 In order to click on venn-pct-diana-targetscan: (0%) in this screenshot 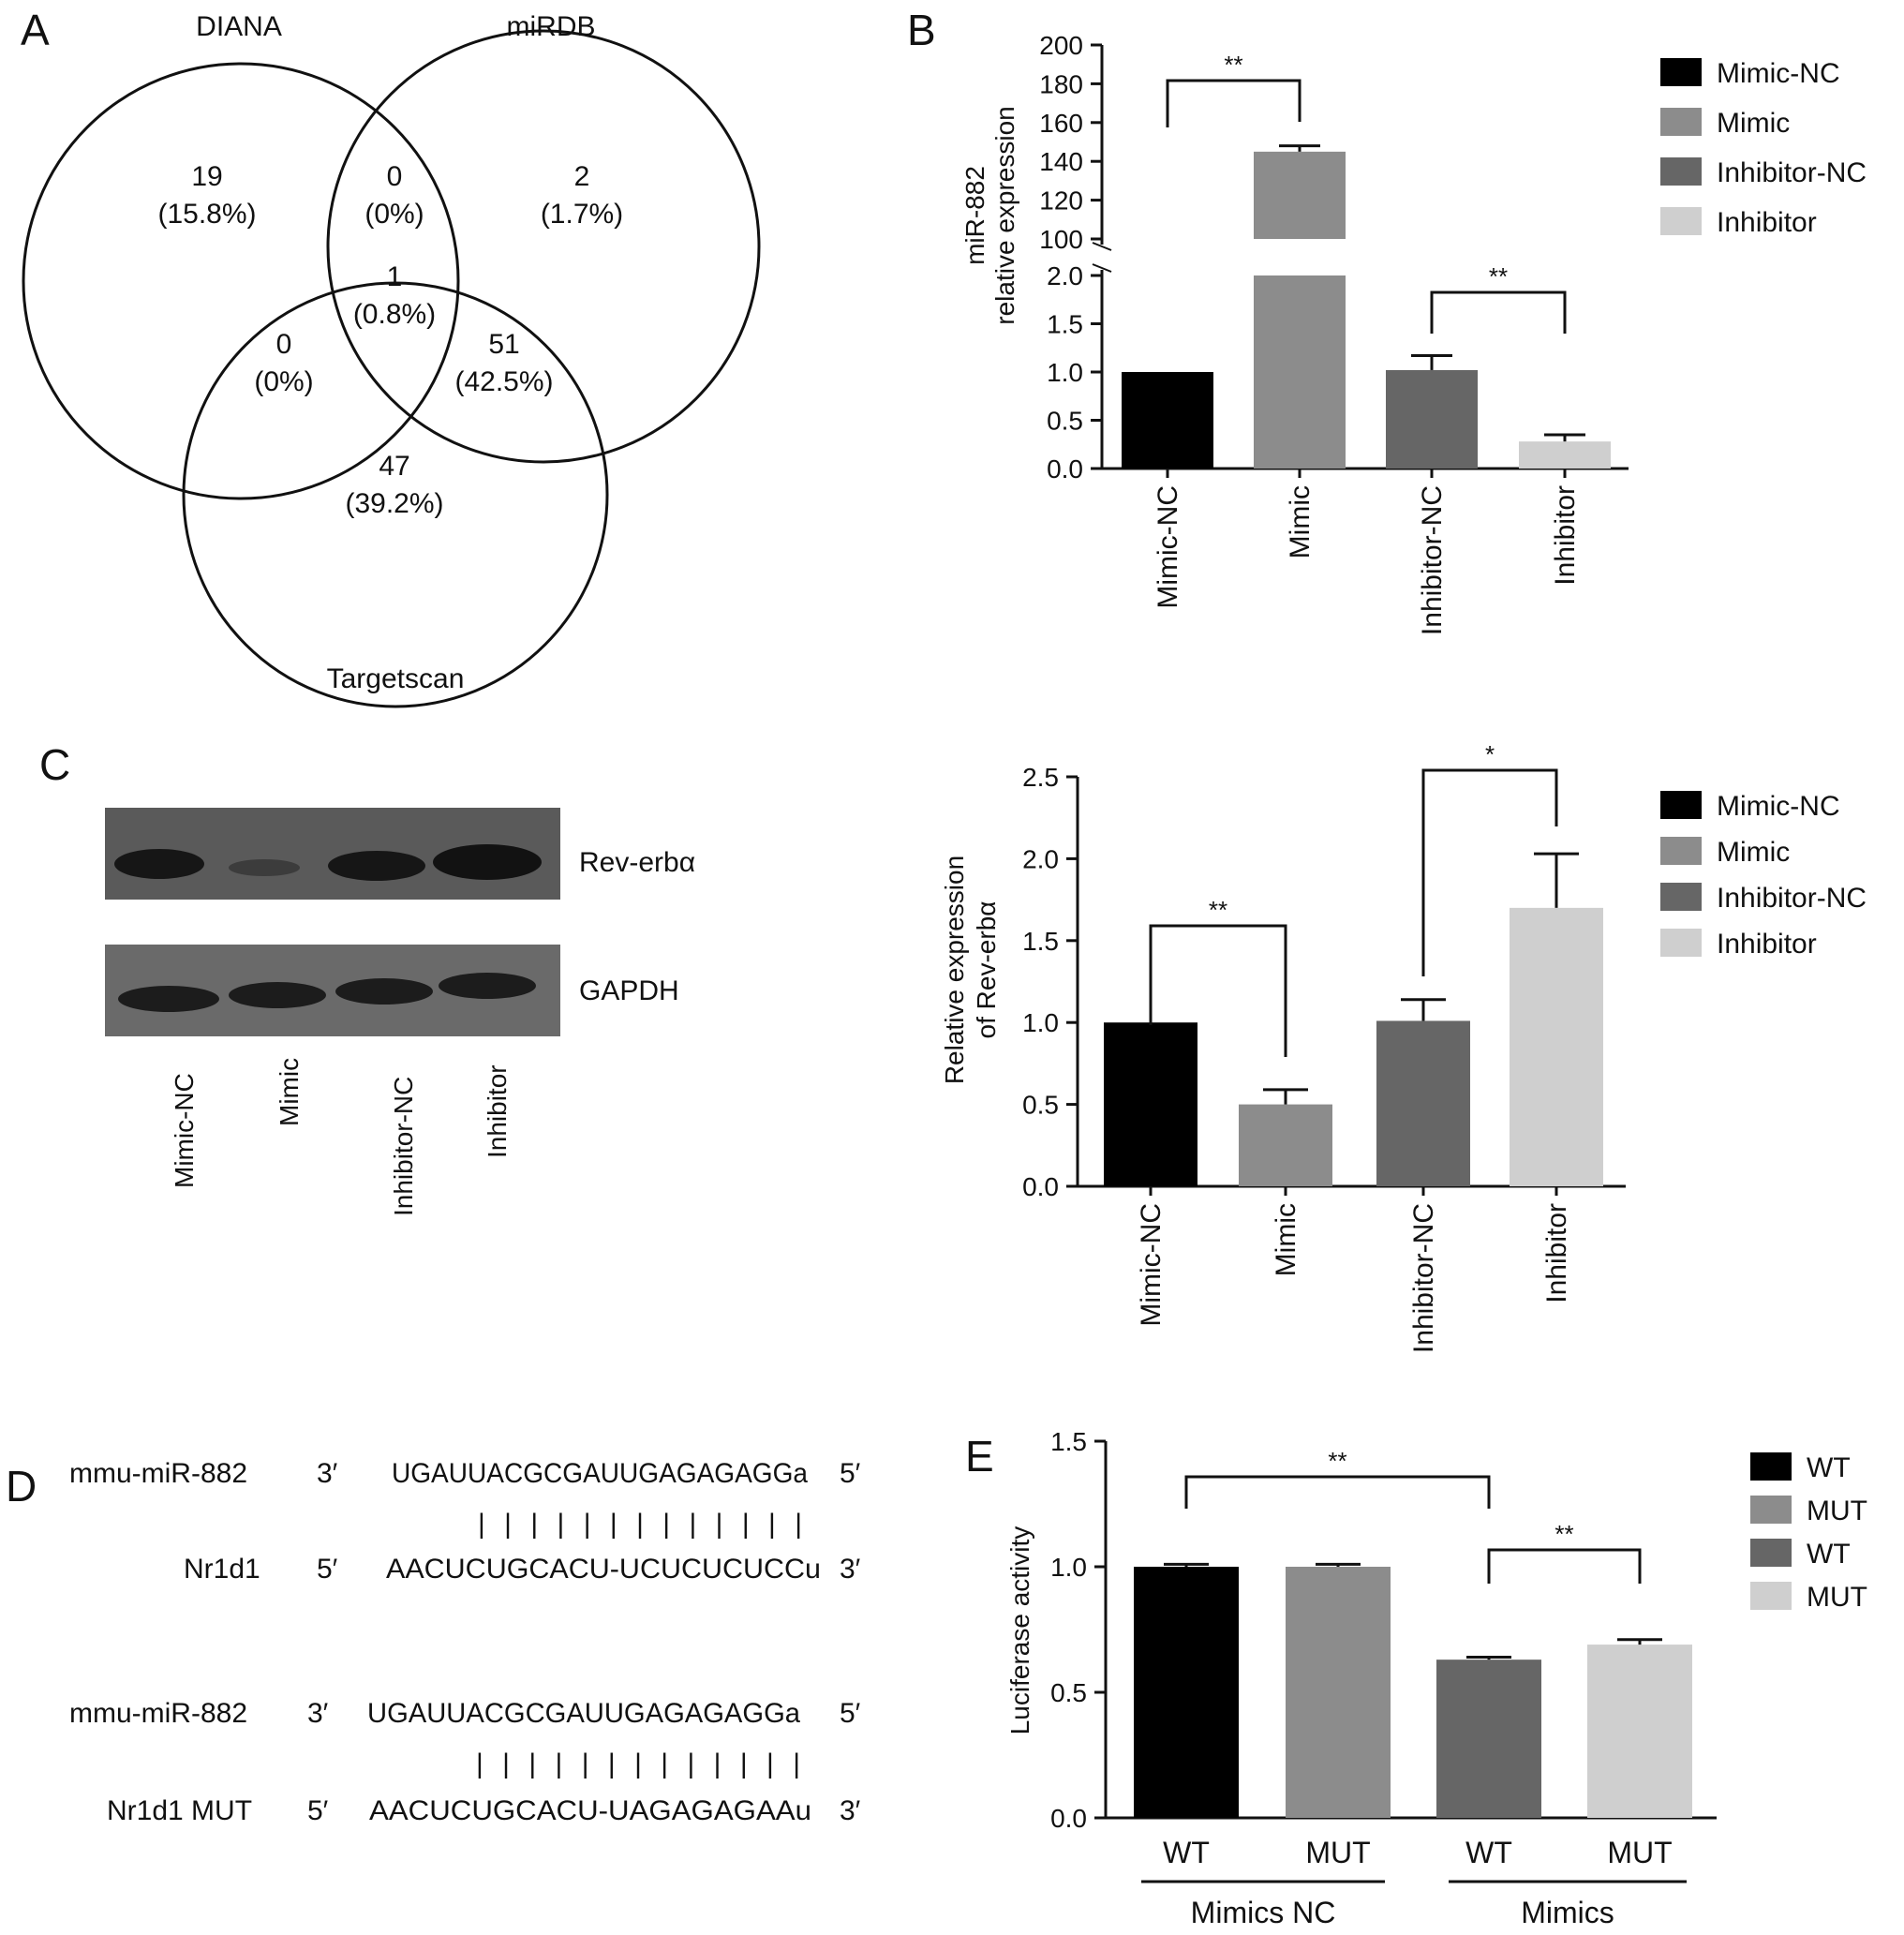, I will do `click(283, 382)`.